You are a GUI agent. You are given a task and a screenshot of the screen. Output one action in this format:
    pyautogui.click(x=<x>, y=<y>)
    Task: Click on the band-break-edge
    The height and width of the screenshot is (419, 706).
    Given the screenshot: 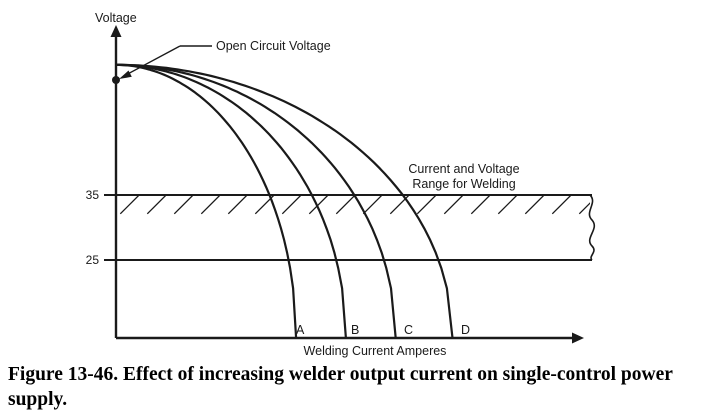 What is the action you would take?
    pyautogui.click(x=592, y=227)
    